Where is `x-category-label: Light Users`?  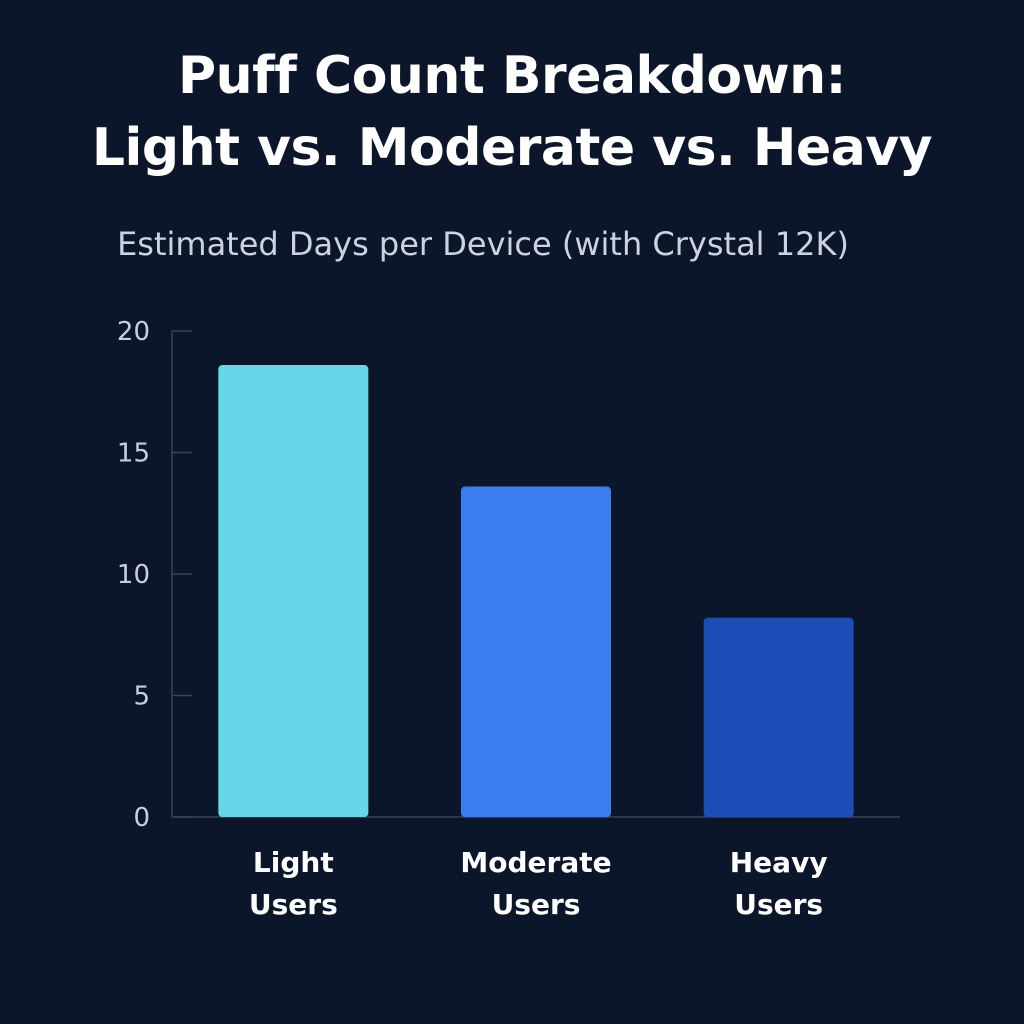 x-category-label: Light Users is located at coordinates (293, 883).